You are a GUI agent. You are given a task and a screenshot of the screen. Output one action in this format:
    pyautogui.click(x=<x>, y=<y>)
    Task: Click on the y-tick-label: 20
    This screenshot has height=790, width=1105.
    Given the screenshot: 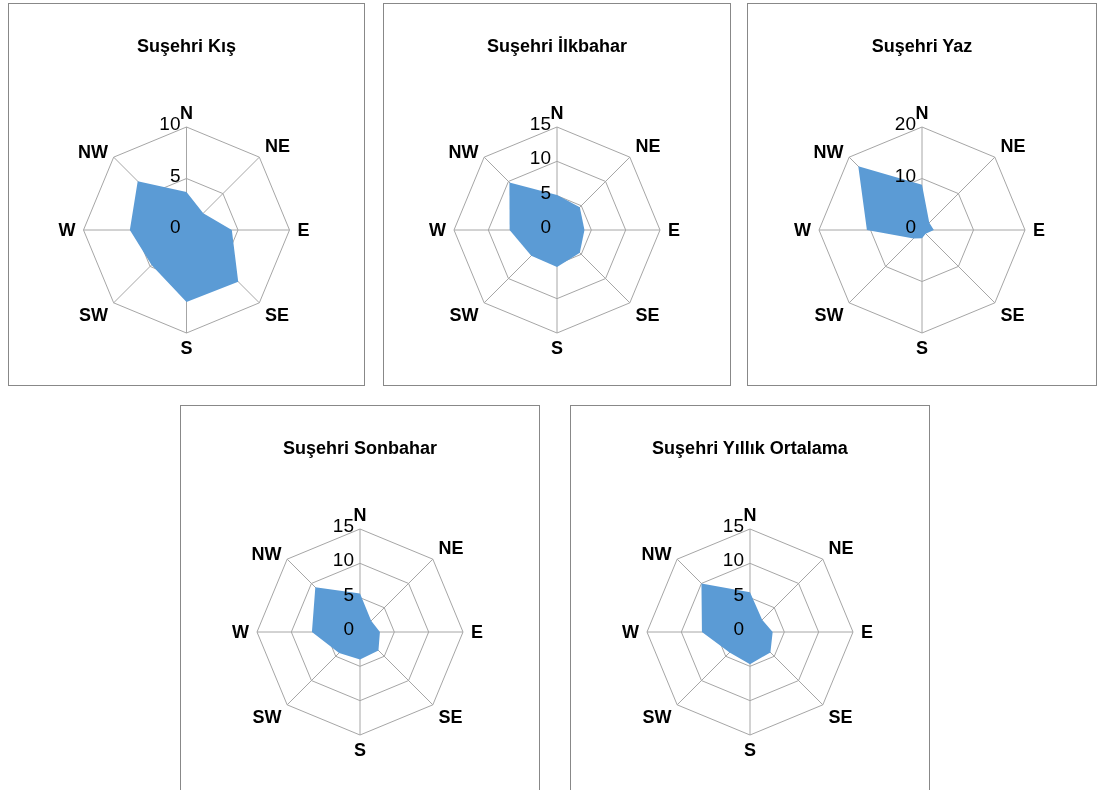 What is the action you would take?
    pyautogui.click(x=905, y=124)
    